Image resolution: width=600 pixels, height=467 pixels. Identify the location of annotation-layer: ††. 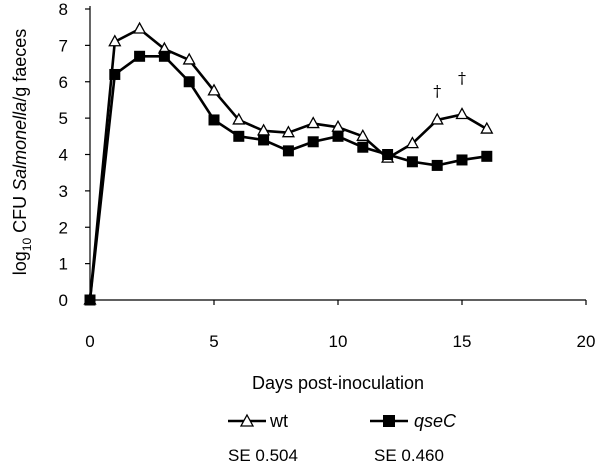
(449, 85).